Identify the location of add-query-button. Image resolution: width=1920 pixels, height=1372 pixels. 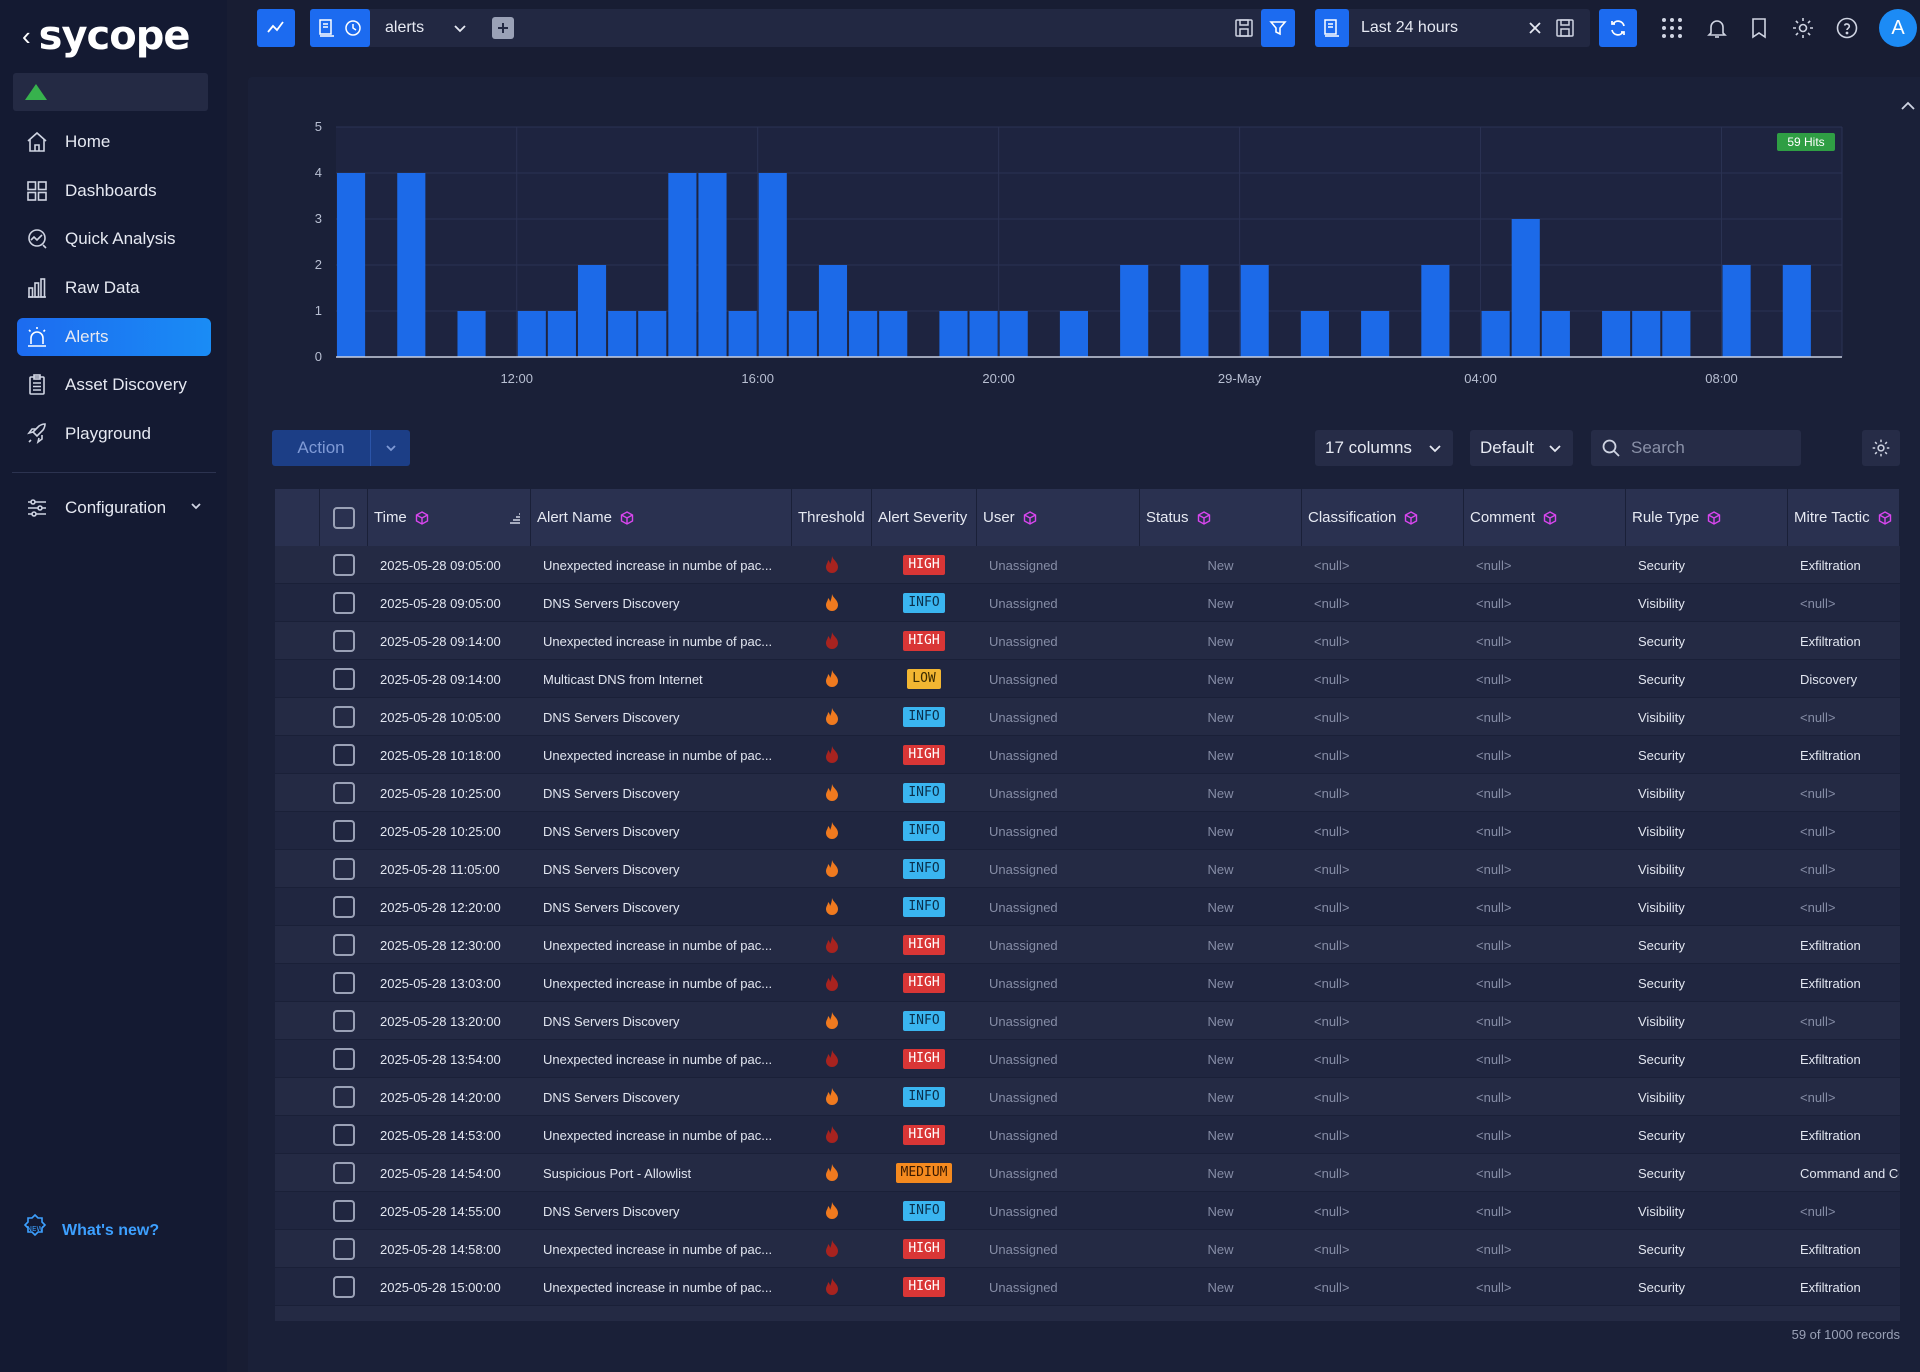
(503, 28).